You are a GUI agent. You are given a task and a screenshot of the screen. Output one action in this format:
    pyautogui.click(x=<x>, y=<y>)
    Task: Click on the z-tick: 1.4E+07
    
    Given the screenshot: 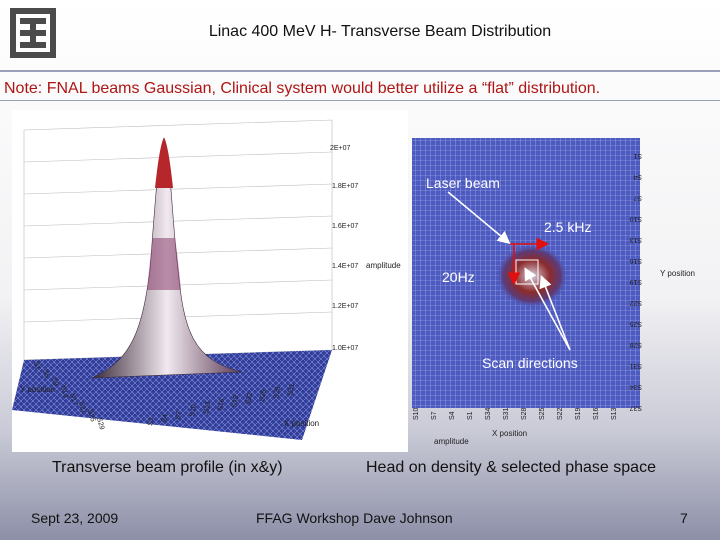 What is the action you would take?
    pyautogui.click(x=345, y=266)
    